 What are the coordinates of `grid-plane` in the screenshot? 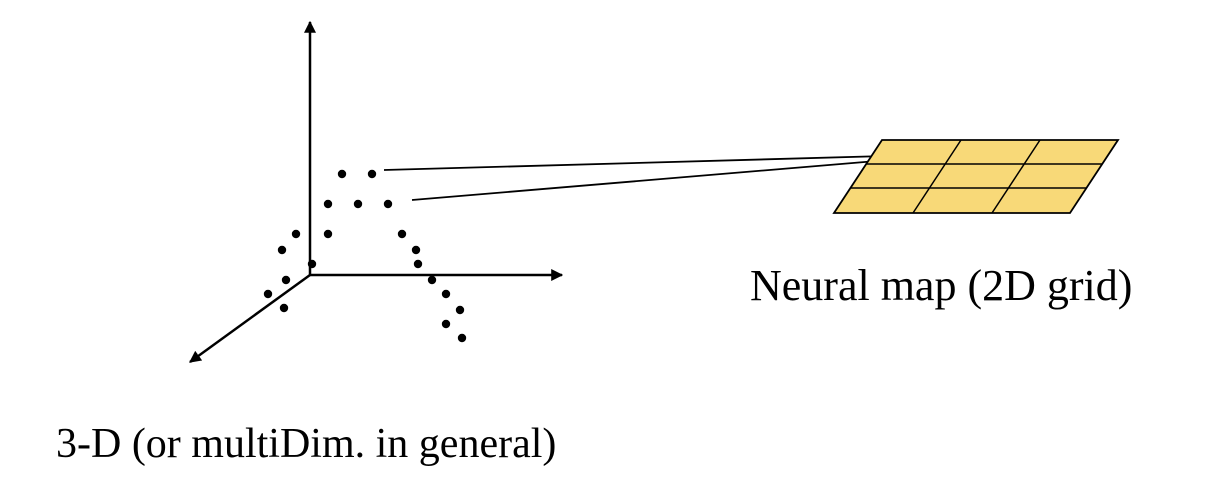 It's located at (976, 176).